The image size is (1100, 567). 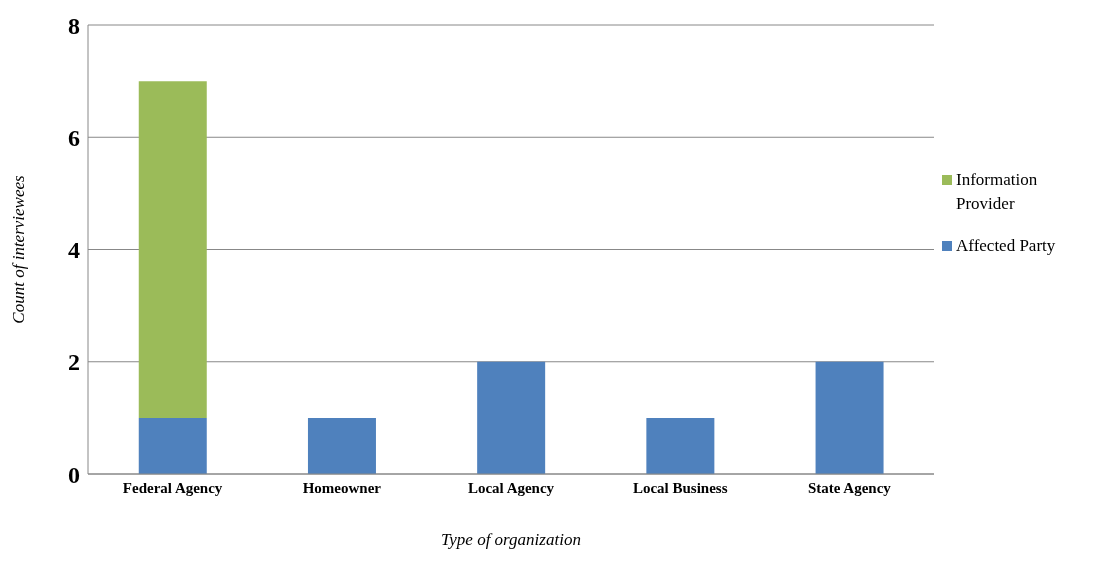 I want to click on legend-label: Information Provider, so click(x=997, y=192).